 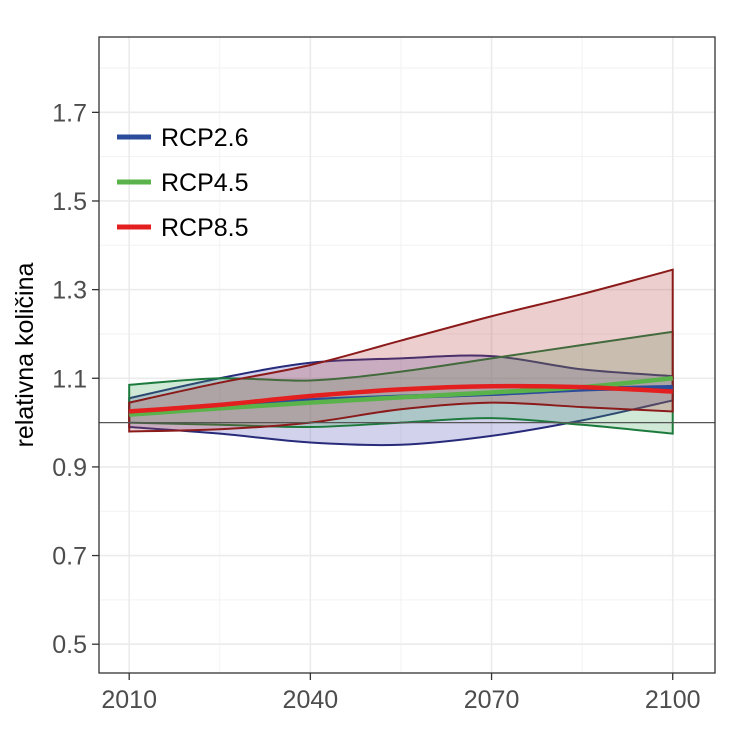 I want to click on y-tick-label: 0.5, so click(x=69, y=645).